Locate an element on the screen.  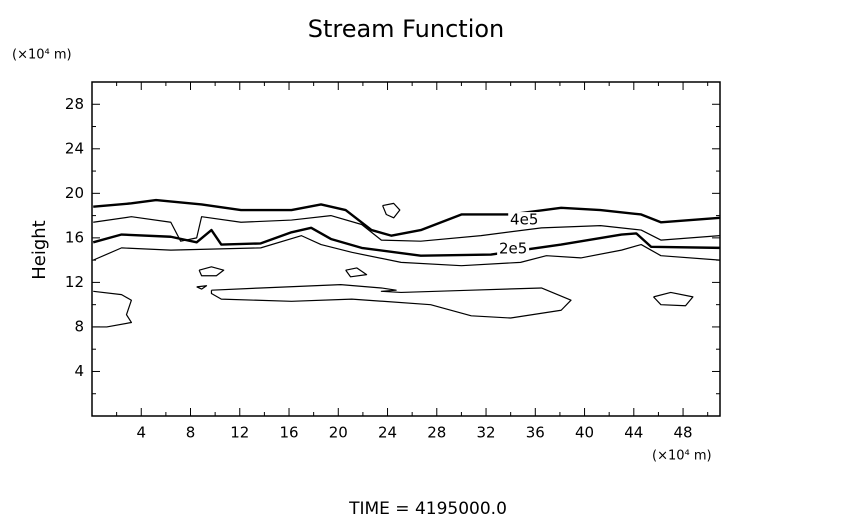
y-tick-label: 8 is located at coordinates (79, 326).